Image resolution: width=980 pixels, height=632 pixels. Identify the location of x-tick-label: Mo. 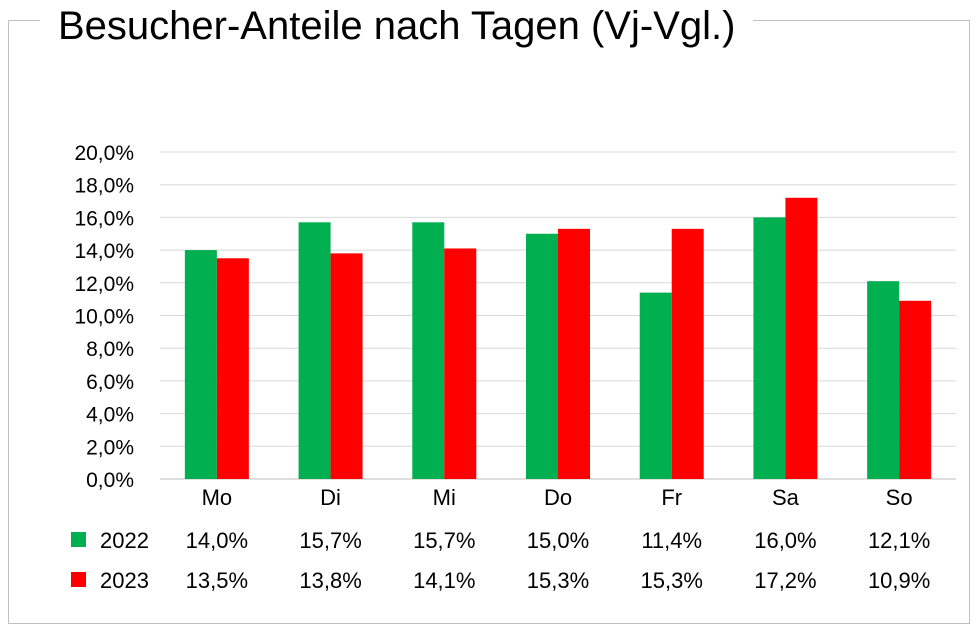
(217, 497).